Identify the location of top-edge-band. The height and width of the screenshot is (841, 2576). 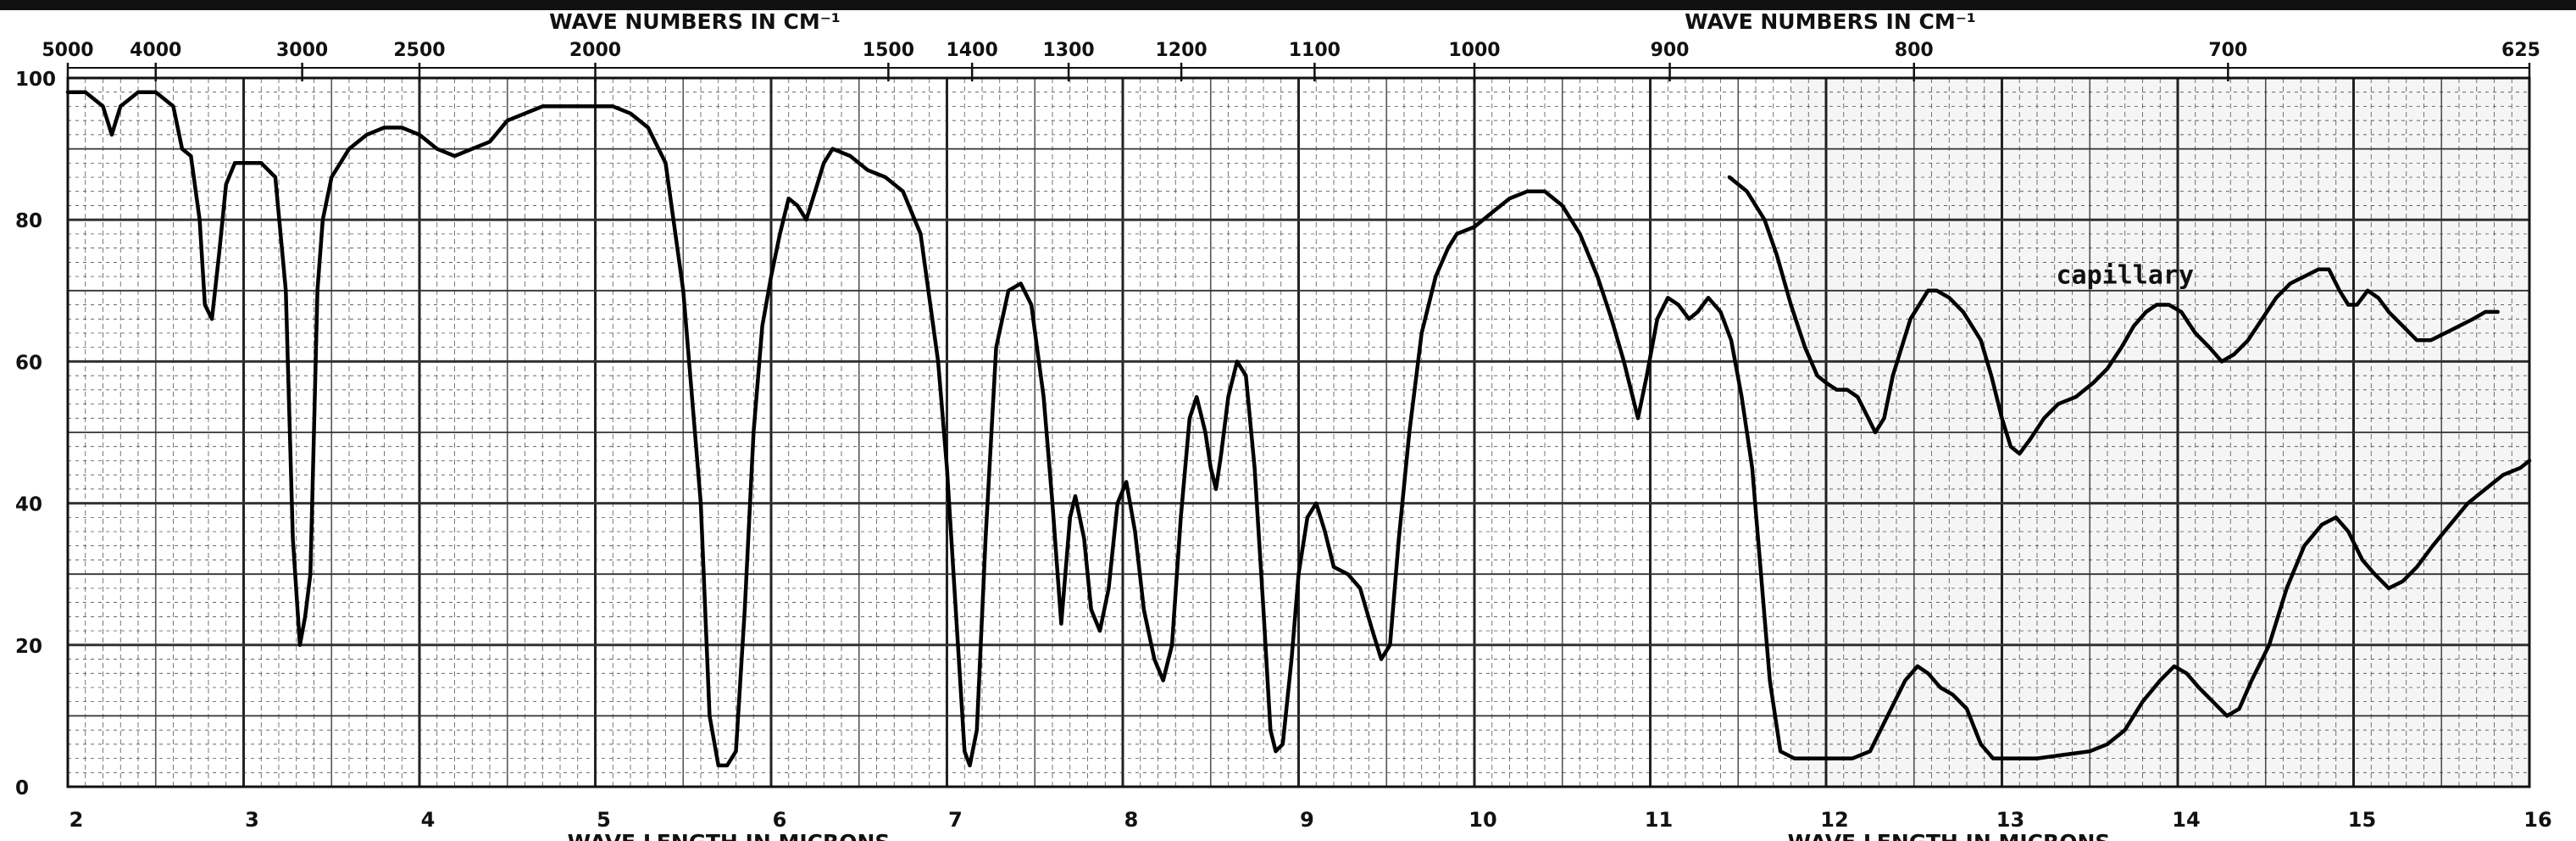
(1288, 5).